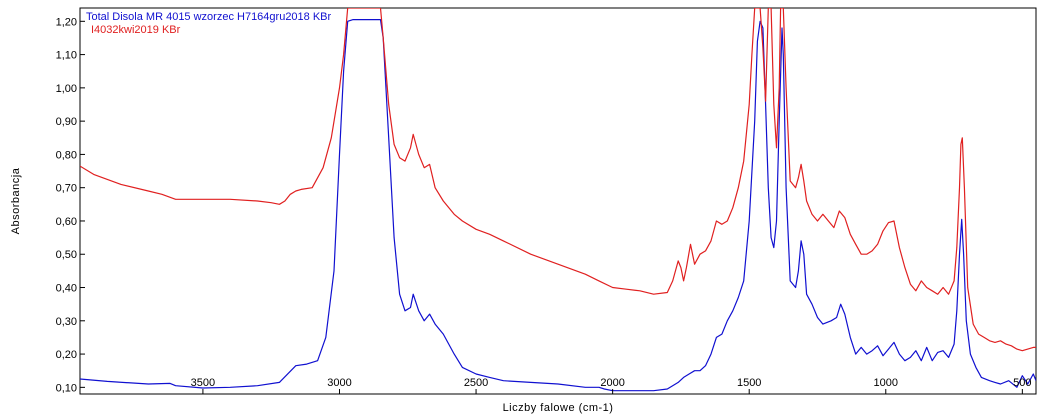  Describe the element at coordinates (16, 200) in the screenshot. I see `y-axis-label: Absorbancja` at that location.